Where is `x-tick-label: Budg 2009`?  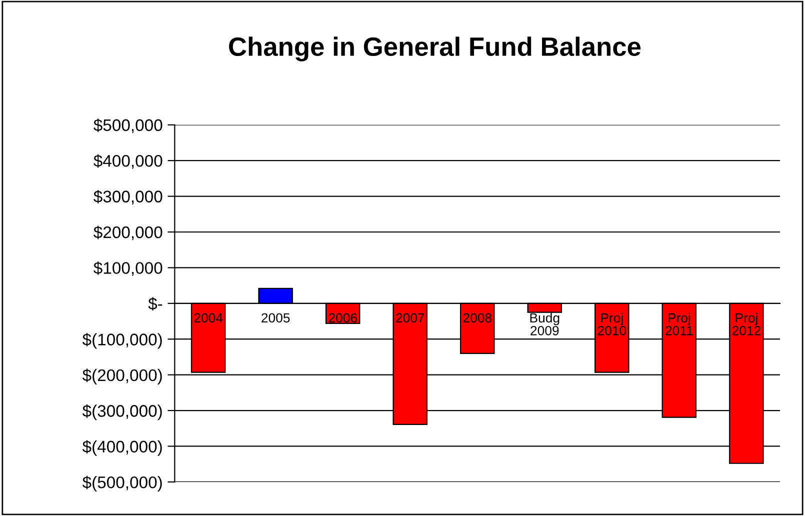
x-tick-label: Budg 2009 is located at coordinates (545, 324).